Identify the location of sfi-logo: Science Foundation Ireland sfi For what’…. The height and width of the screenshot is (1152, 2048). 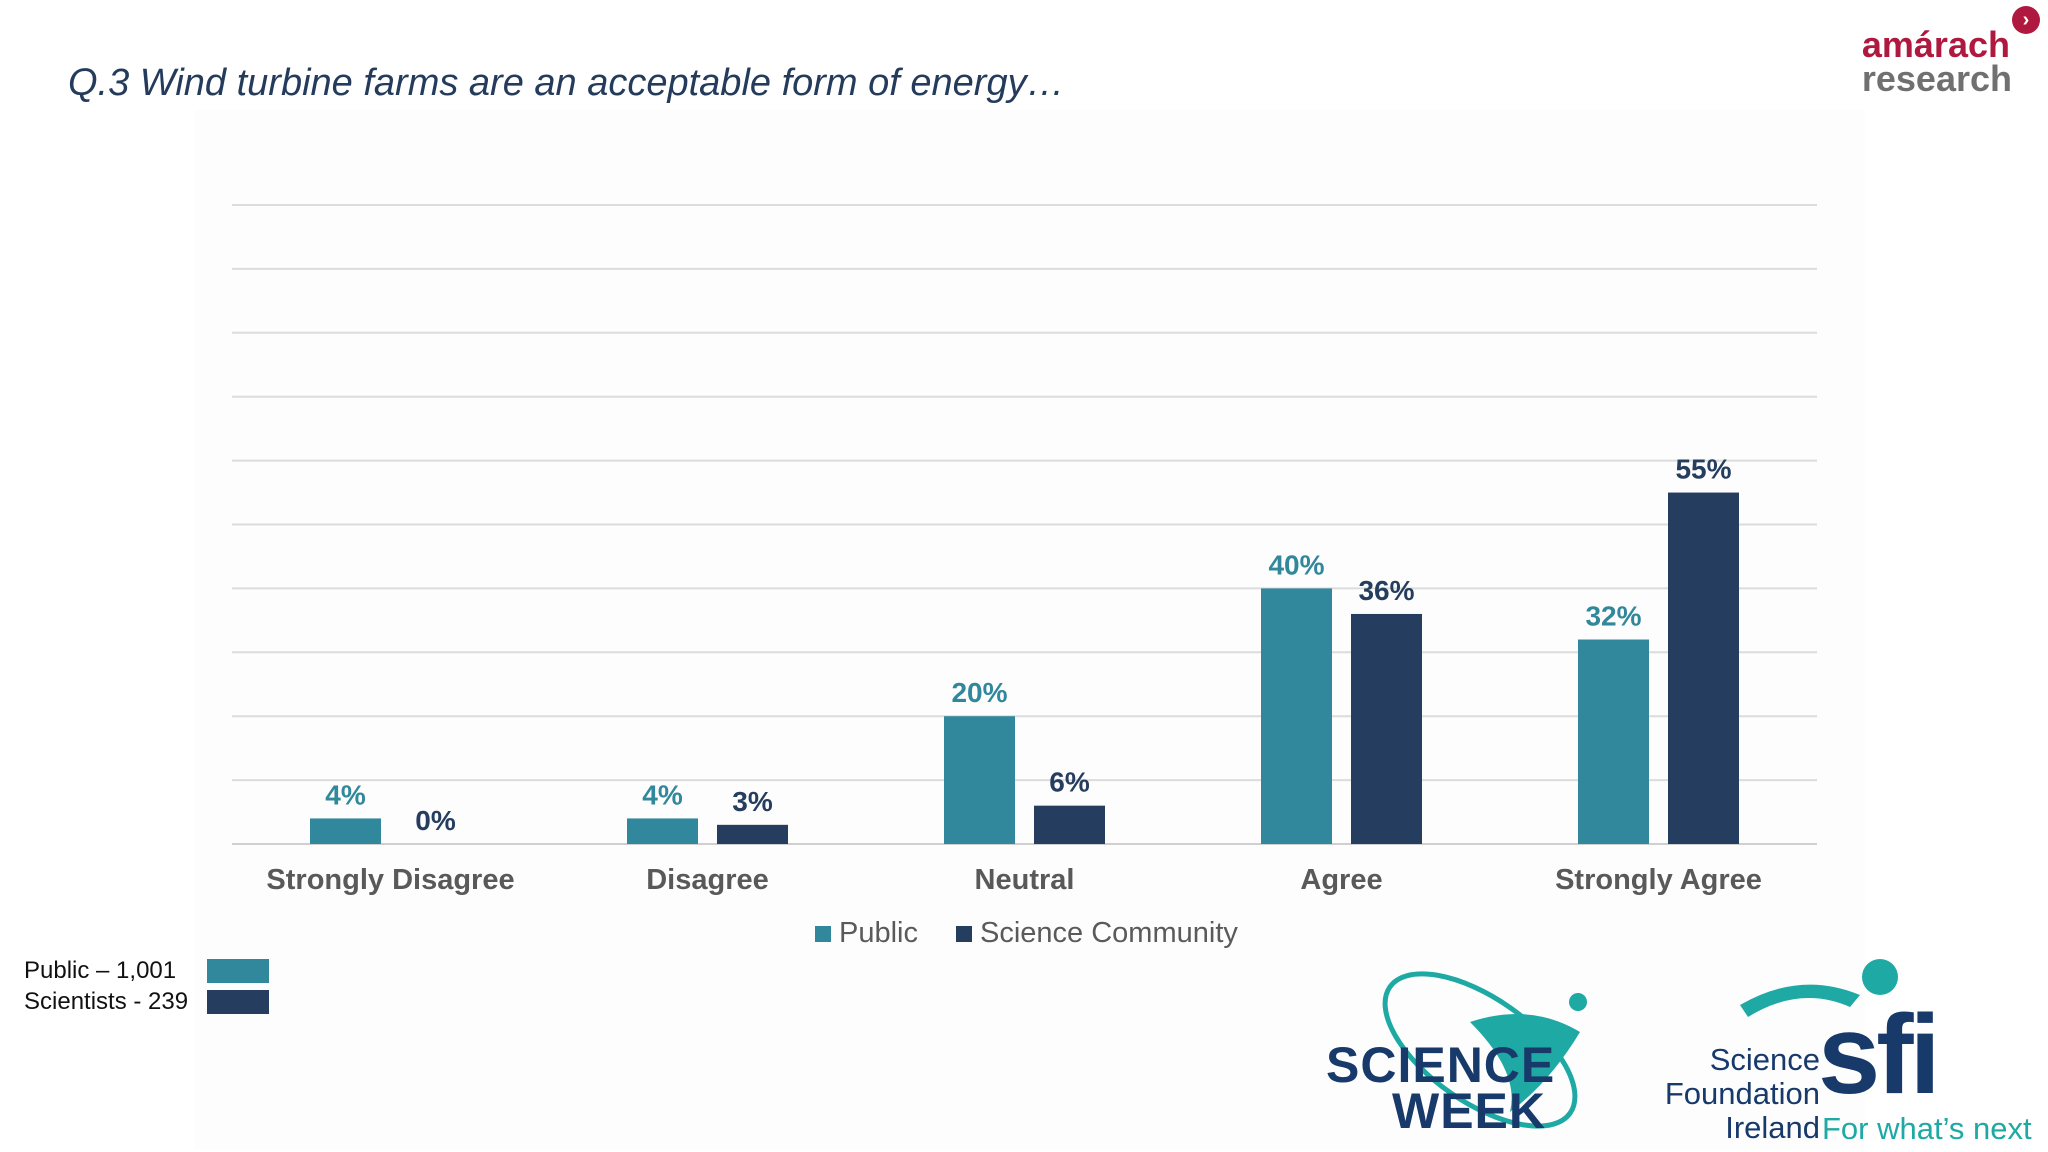
(1844, 1052).